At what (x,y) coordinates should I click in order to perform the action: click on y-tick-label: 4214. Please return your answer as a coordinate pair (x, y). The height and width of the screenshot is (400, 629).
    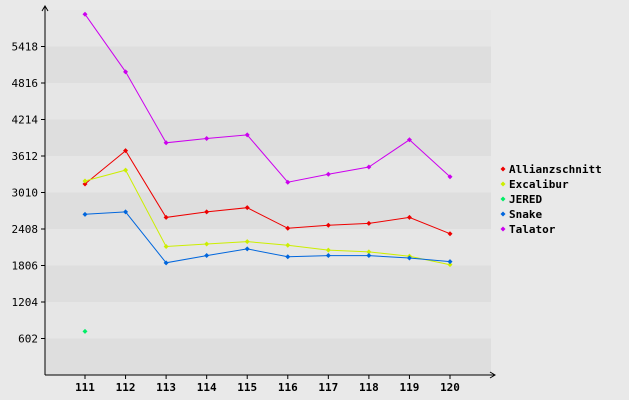
    Looking at the image, I should click on (25, 120).